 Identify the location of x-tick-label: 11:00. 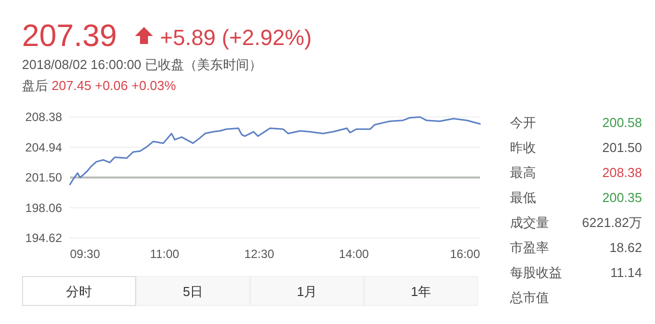
(165, 254).